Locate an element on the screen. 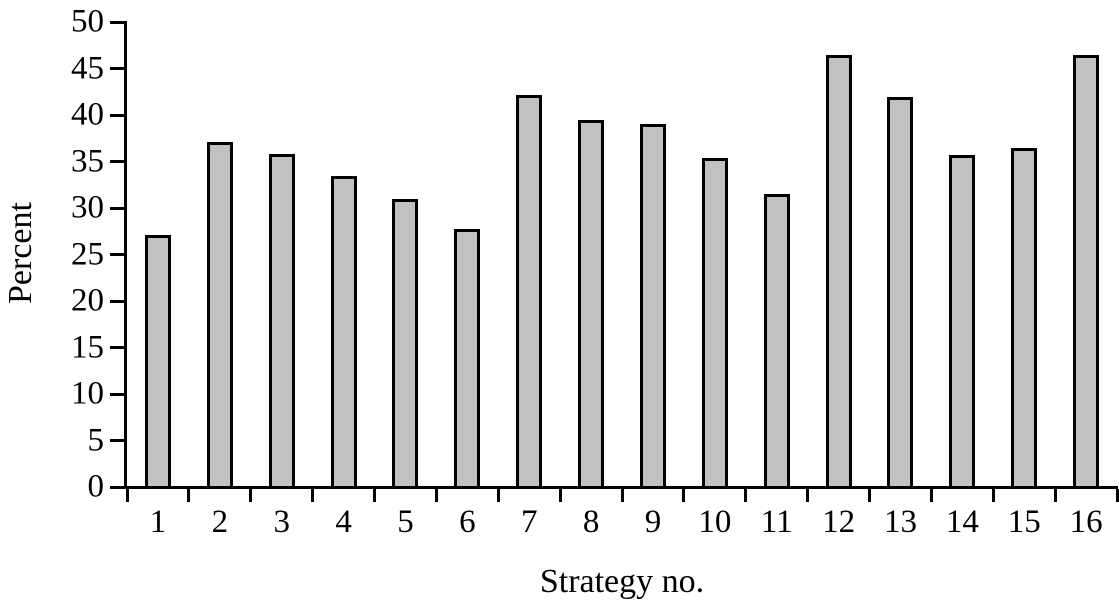 This screenshot has height=607, width=1119. x-category-label: 1 is located at coordinates (158, 522).